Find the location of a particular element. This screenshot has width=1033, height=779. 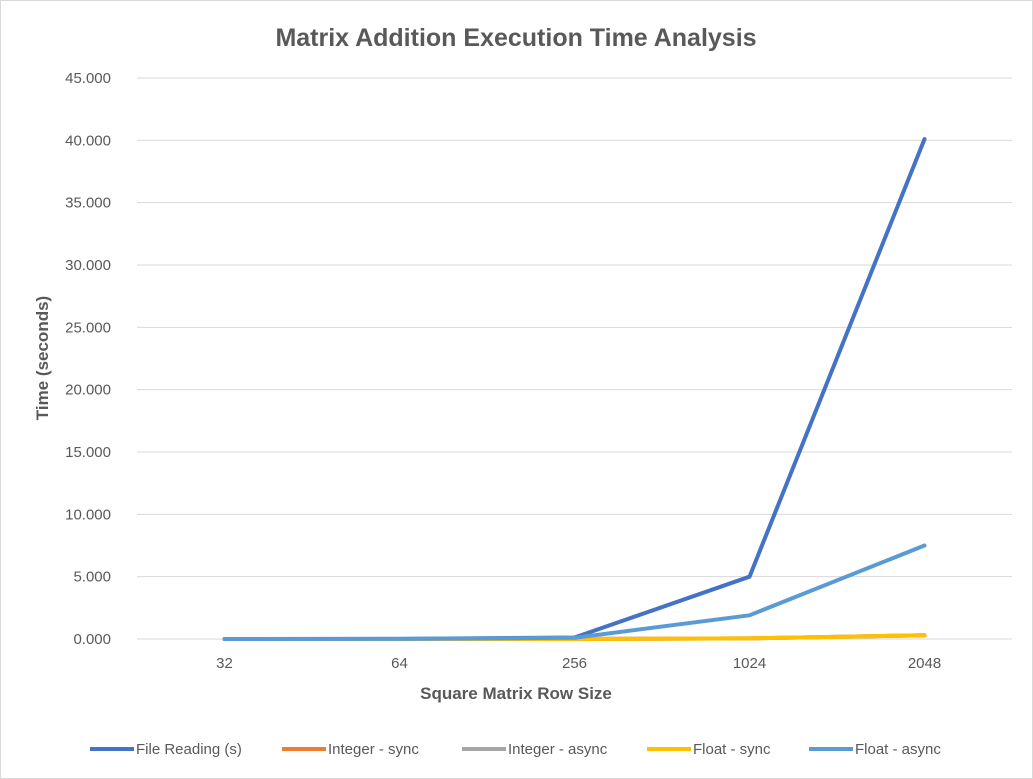

legend-item: File Reading (s) is located at coordinates (166, 749).